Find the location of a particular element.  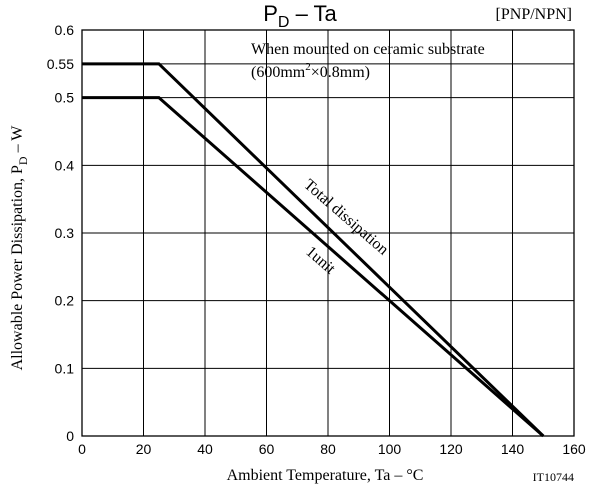

chart-title: PD – Ta is located at coordinates (300, 16).